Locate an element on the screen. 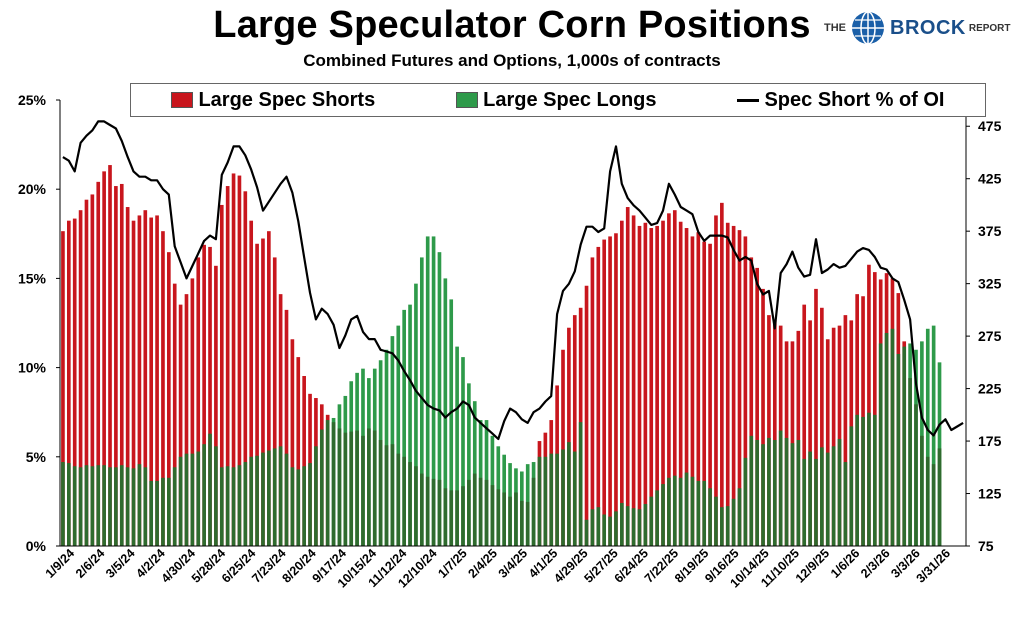 The width and height of the screenshot is (1024, 620). logo-brock: BROCK is located at coordinates (928, 27).